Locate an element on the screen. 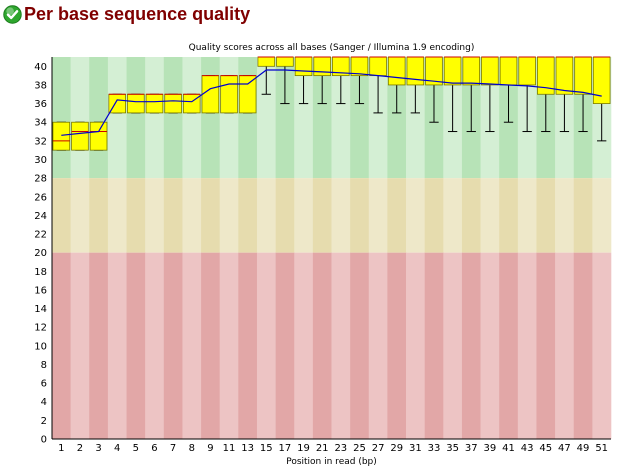  x-axis-label: Position in read (bp) is located at coordinates (331, 462).